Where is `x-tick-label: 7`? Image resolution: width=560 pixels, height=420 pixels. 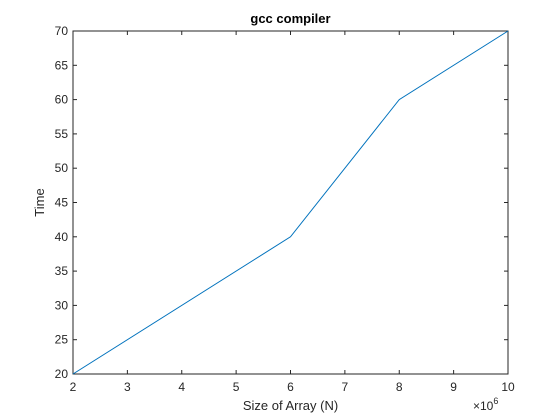 x-tick-label: 7 is located at coordinates (345, 387).